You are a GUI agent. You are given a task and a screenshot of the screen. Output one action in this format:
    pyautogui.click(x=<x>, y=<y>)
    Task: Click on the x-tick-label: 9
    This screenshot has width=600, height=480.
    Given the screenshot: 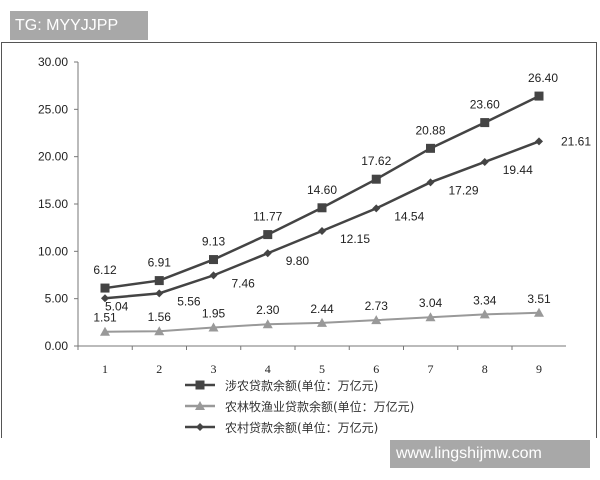 What is the action you would take?
    pyautogui.click(x=539, y=369)
    